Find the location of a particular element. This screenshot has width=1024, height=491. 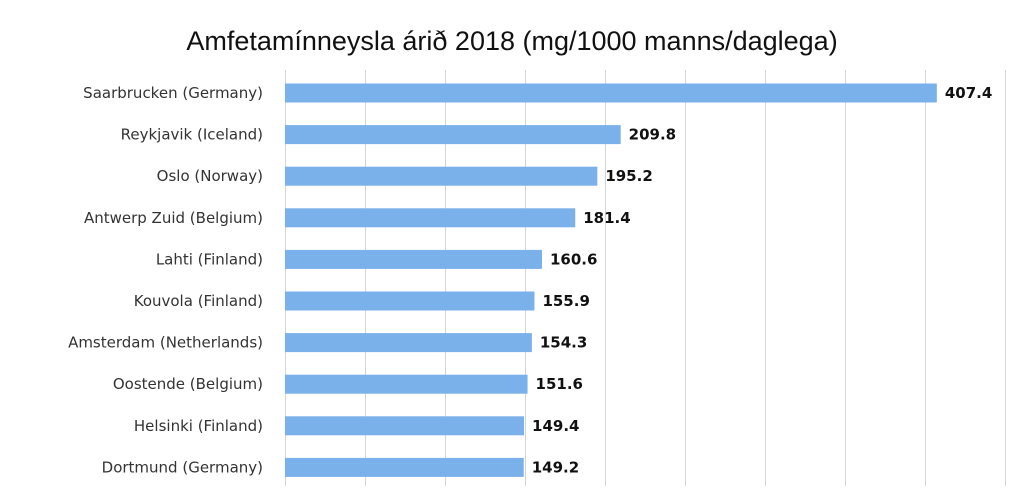

category-label: Reykjavik (Iceland) is located at coordinates (192, 135).